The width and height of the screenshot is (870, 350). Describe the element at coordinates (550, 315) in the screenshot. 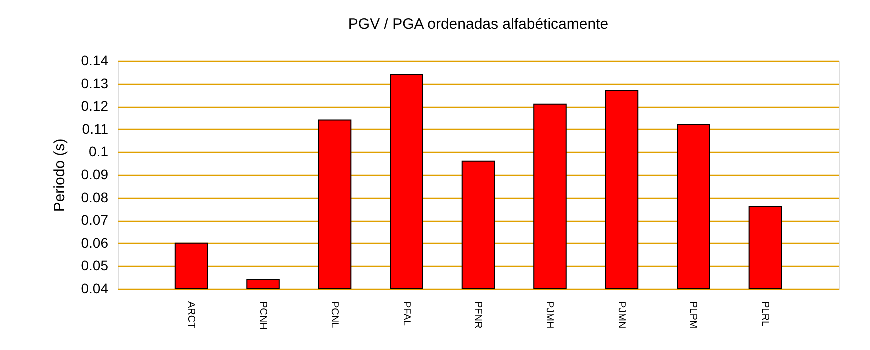

I see `x-tick-label: PJMH` at that location.